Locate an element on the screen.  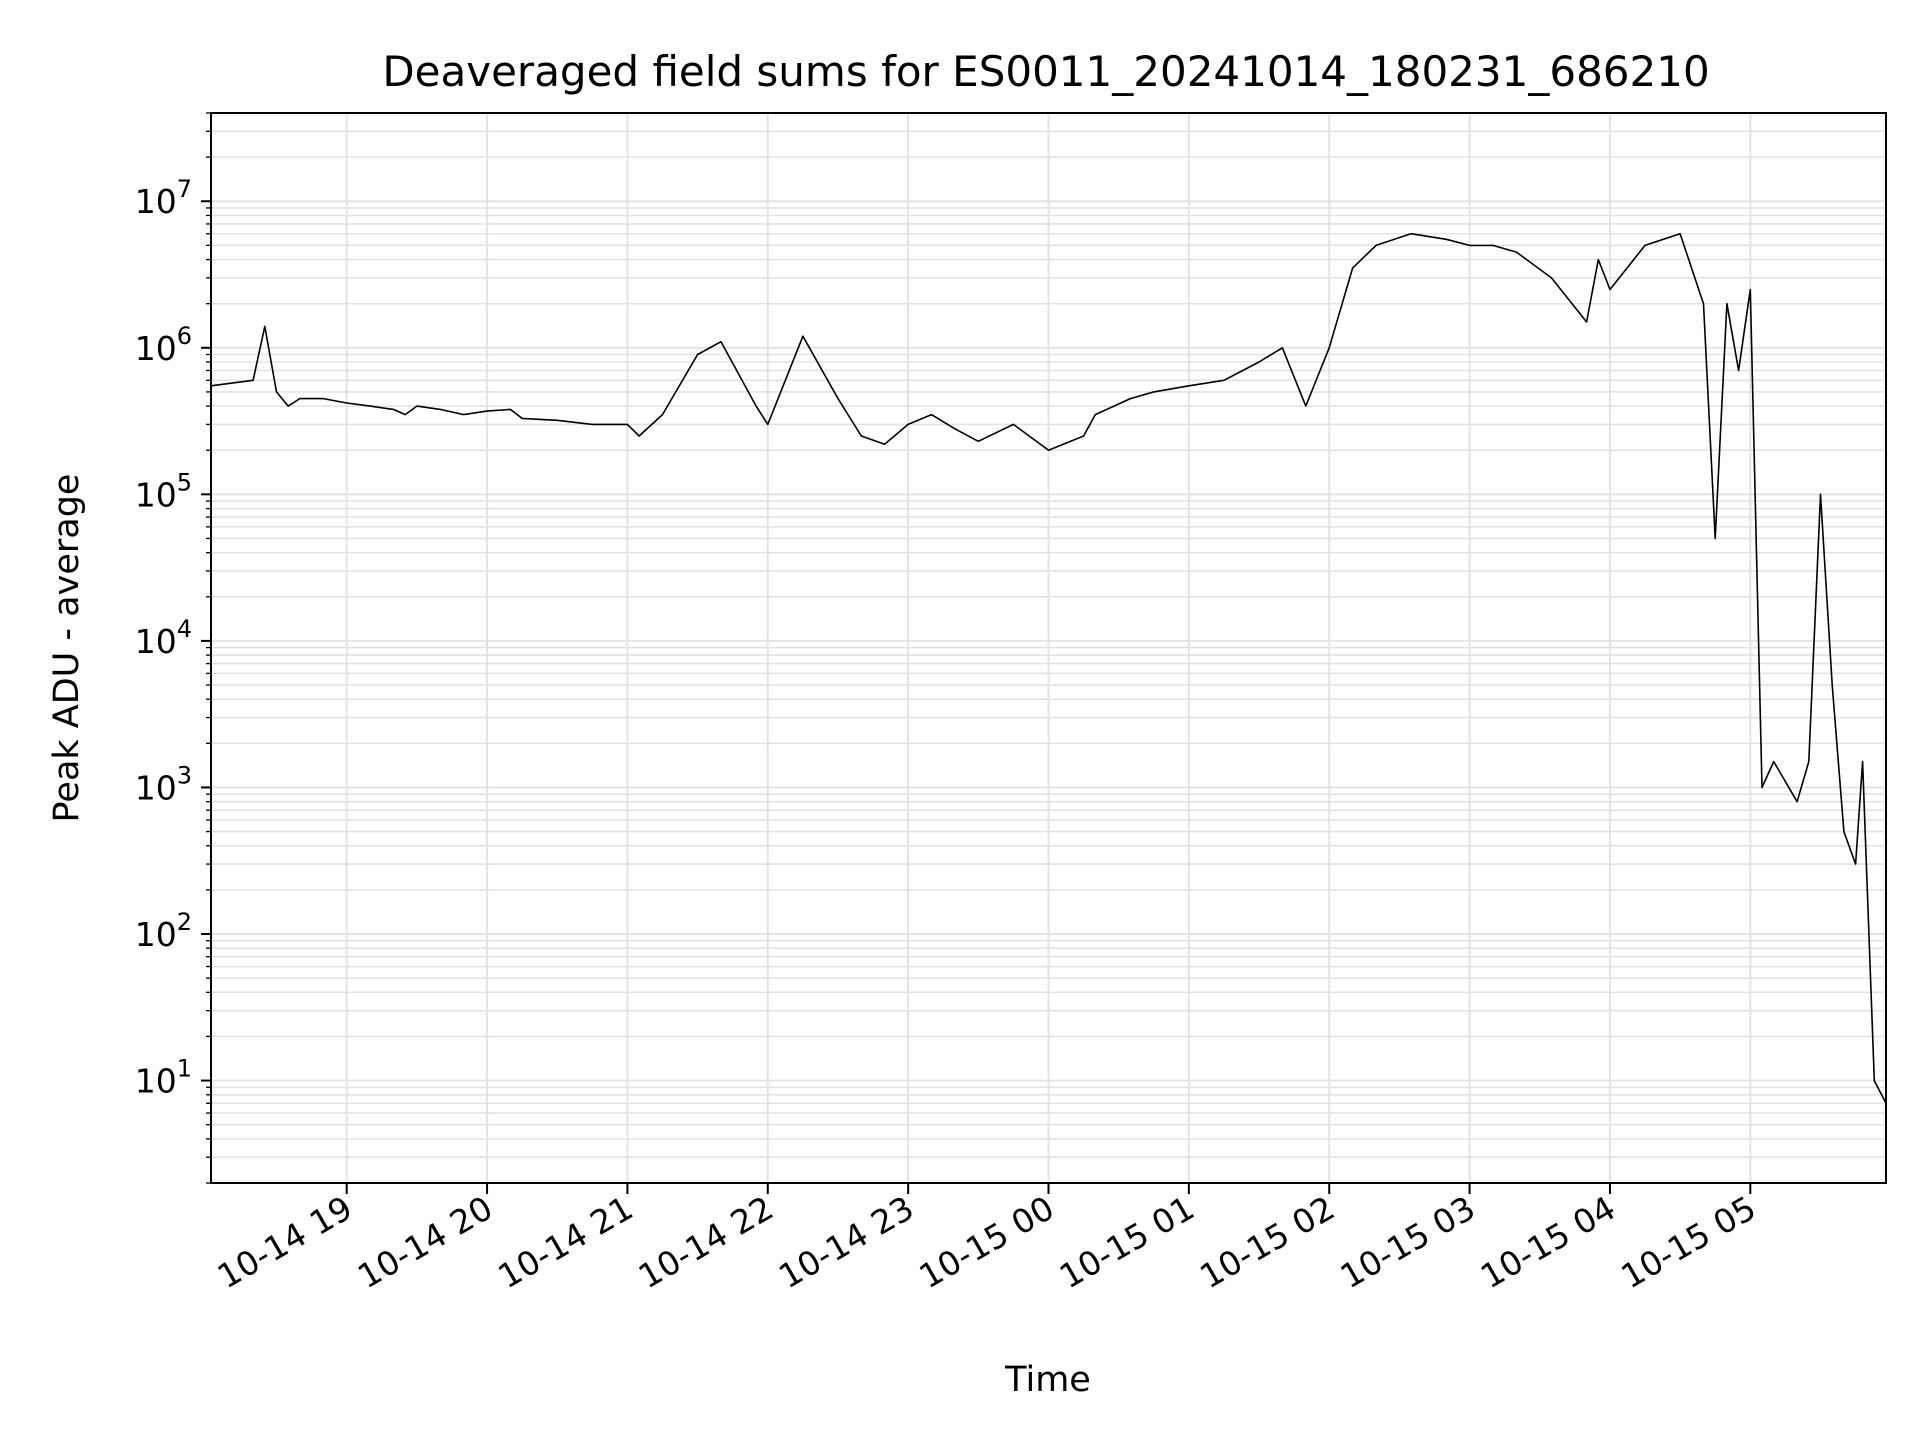
y-tick-label: 10² is located at coordinates (163, 931).